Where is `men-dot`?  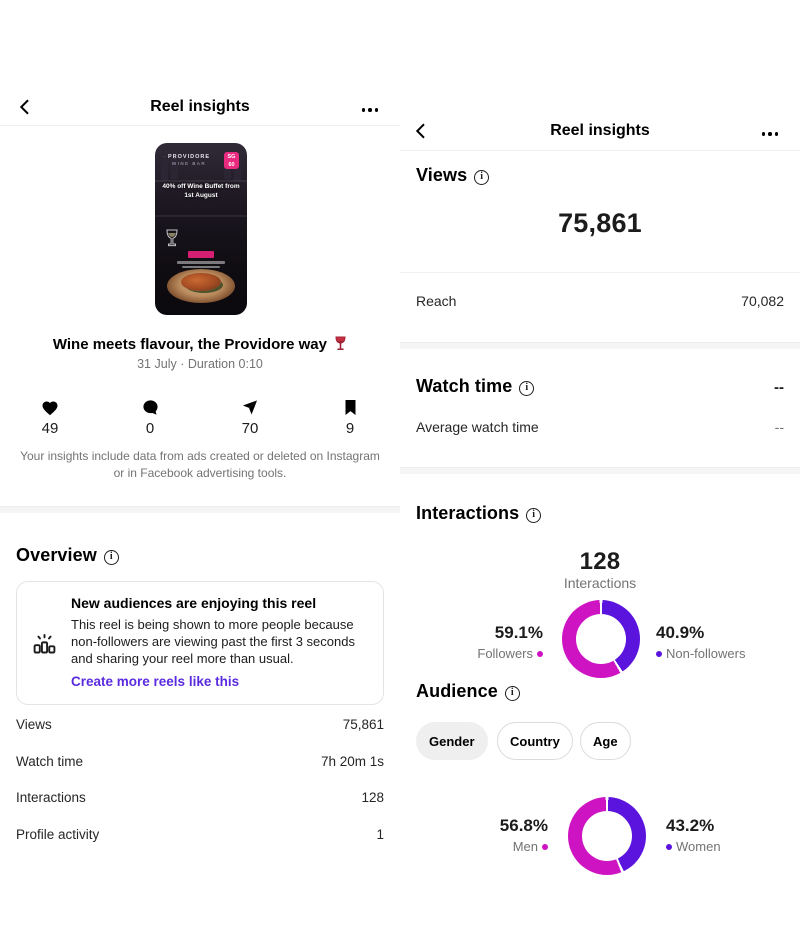 men-dot is located at coordinates (545, 846).